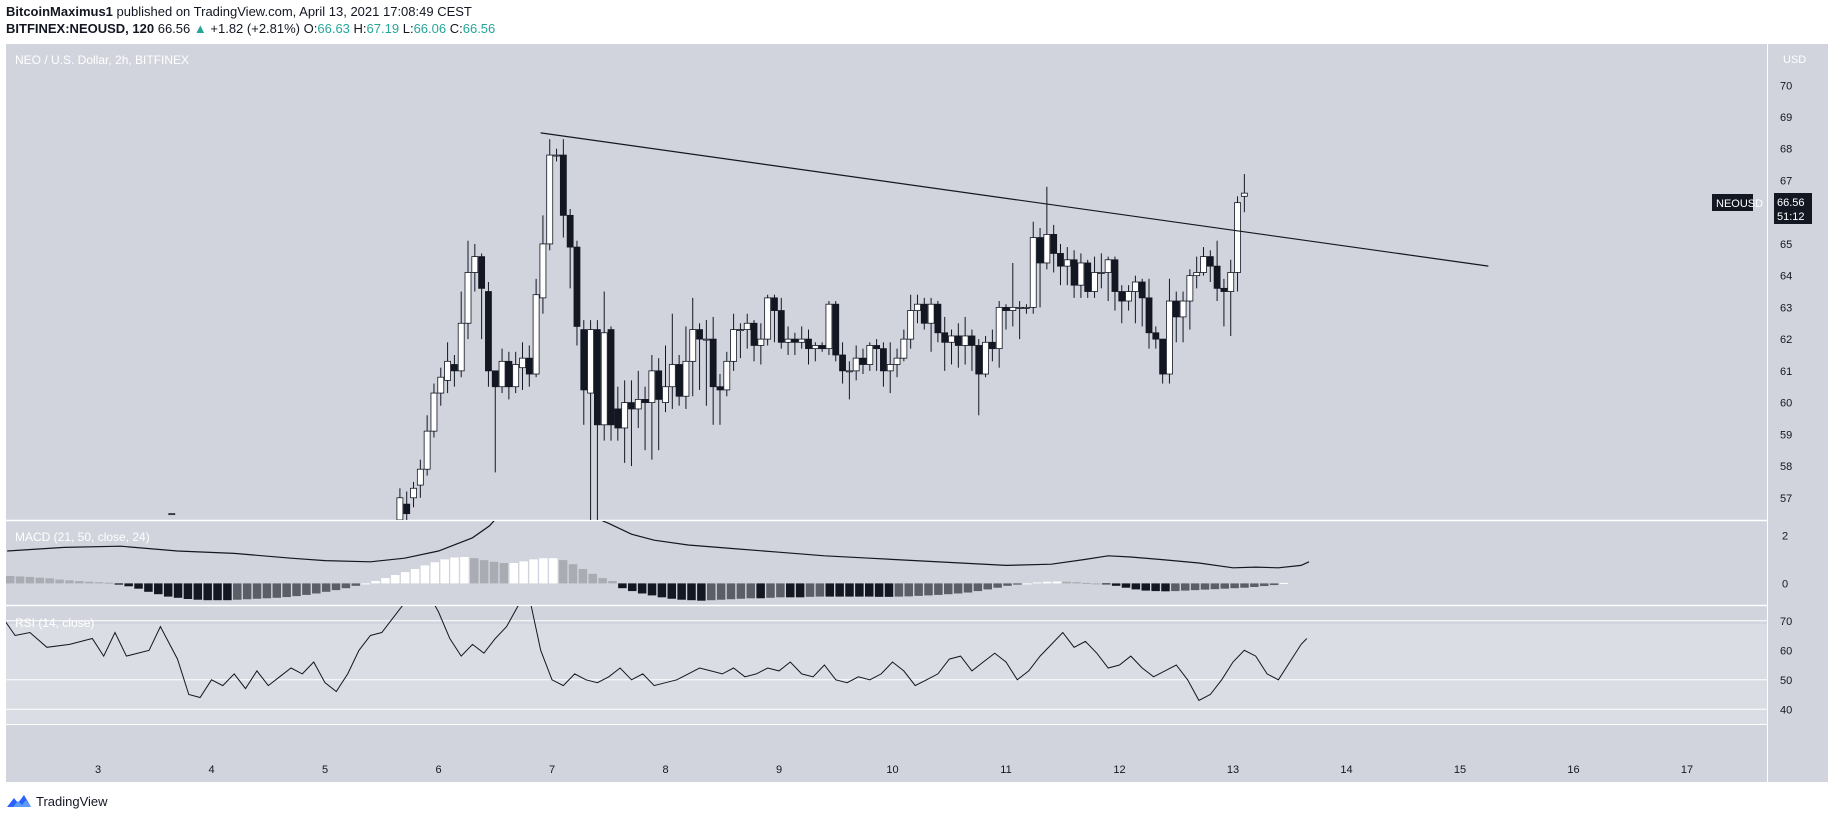  What do you see at coordinates (1762, 208) in the screenshot?
I see `last-price-badge: NEOUSD 66.56 51:12` at bounding box center [1762, 208].